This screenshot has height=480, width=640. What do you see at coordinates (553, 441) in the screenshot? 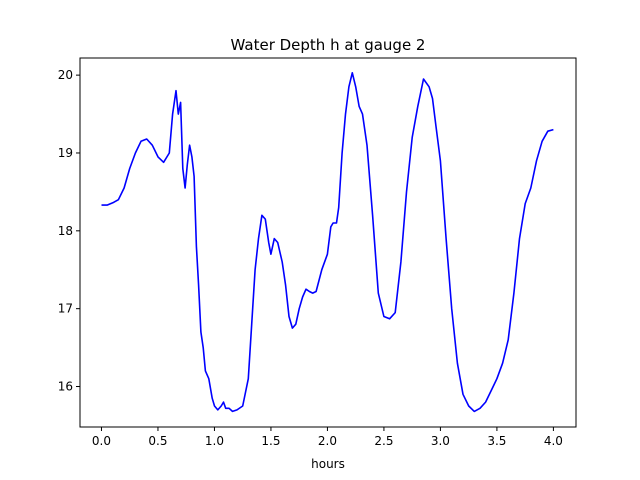
I see `x-tick-label: 4.0` at bounding box center [553, 441].